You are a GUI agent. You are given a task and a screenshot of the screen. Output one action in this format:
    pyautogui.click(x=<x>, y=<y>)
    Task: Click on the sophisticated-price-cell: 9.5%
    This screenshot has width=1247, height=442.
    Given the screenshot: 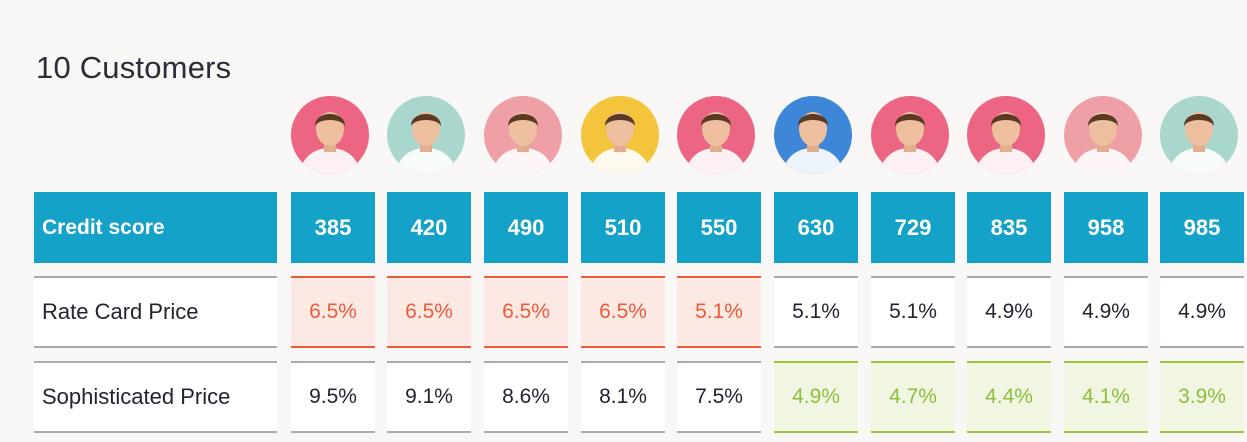 What is the action you would take?
    pyautogui.click(x=333, y=397)
    